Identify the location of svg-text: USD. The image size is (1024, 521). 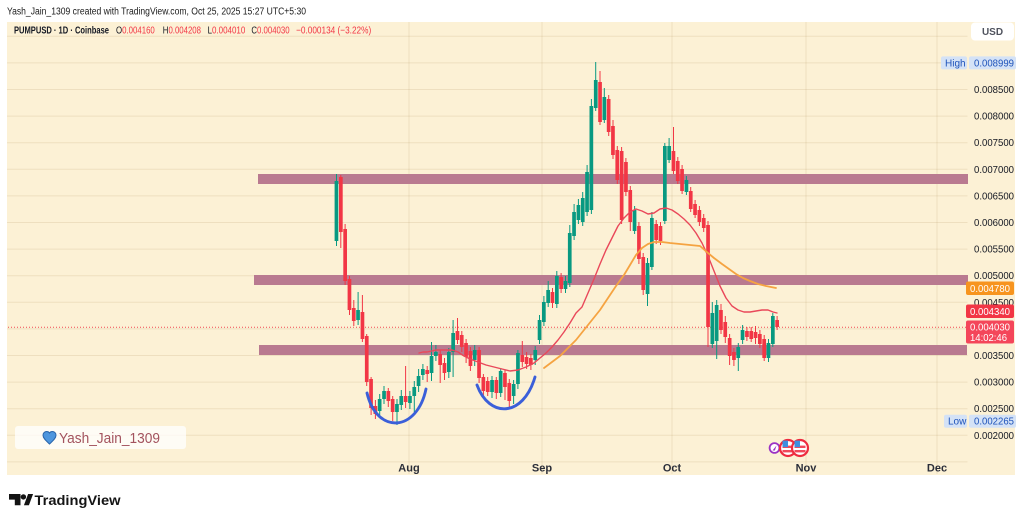
(992, 32).